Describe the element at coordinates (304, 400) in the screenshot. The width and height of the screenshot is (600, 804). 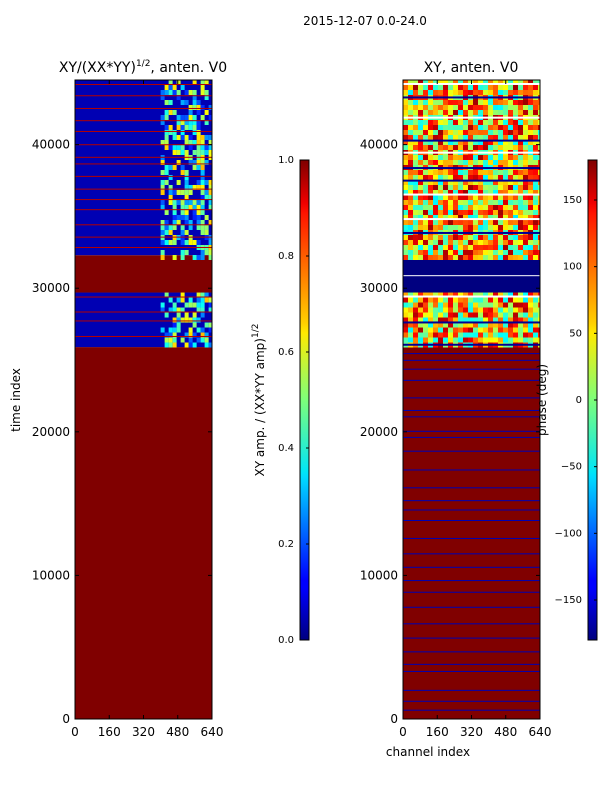
I see `amplitude-colorbar-gradient` at that location.